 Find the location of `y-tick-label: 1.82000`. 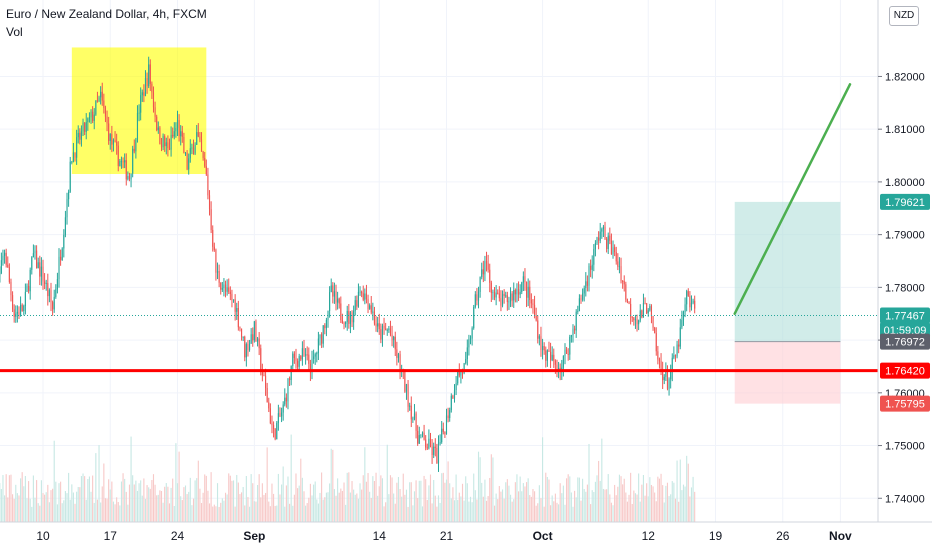

y-tick-label: 1.82000 is located at coordinates (905, 77).